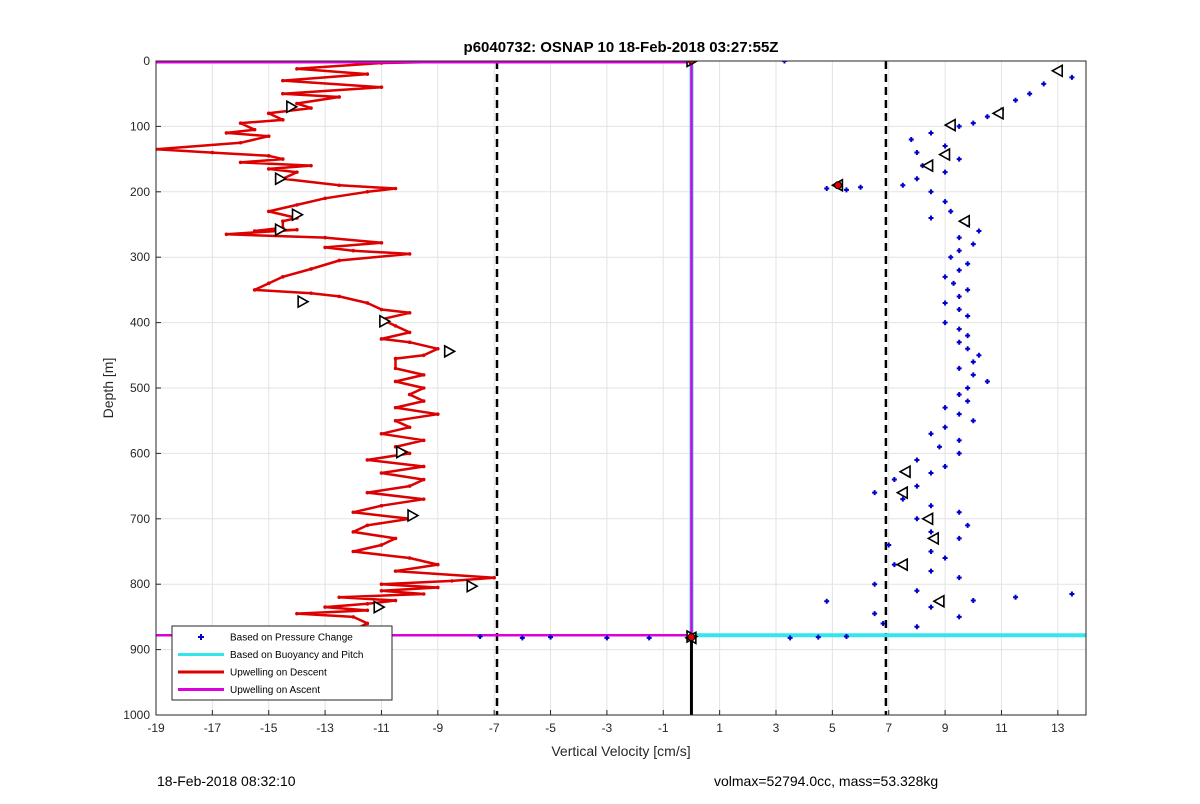 This screenshot has height=804, width=1200. Describe the element at coordinates (325, 728) in the screenshot. I see `x-tick-label: -13` at that location.